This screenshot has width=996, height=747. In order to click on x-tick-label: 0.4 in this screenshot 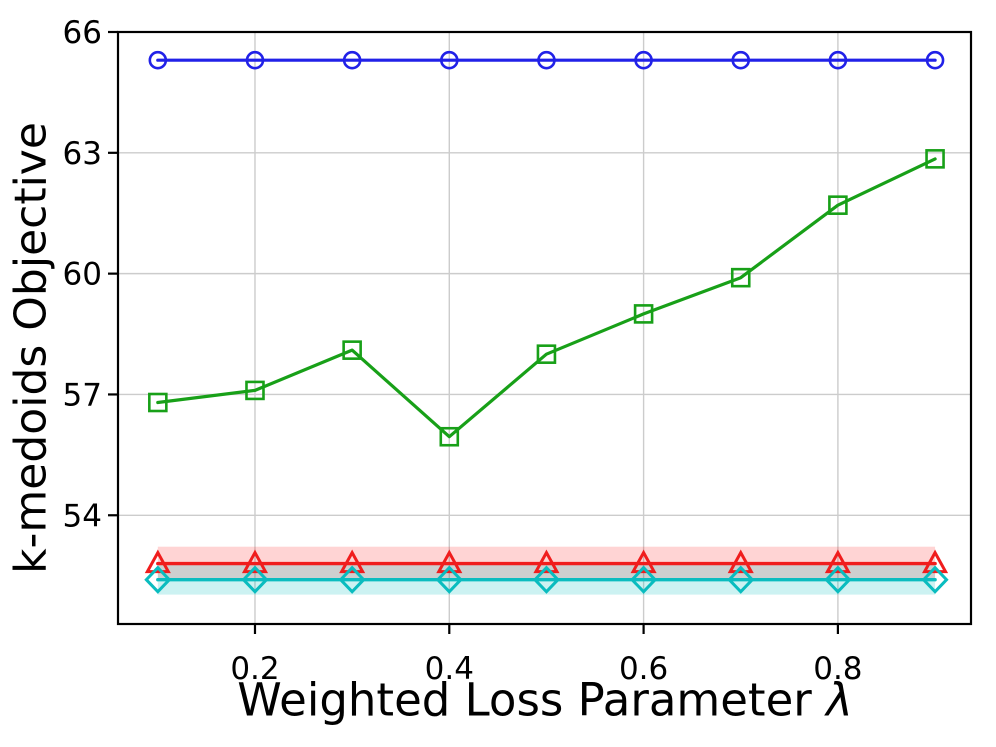, I will do `click(449, 669)`.